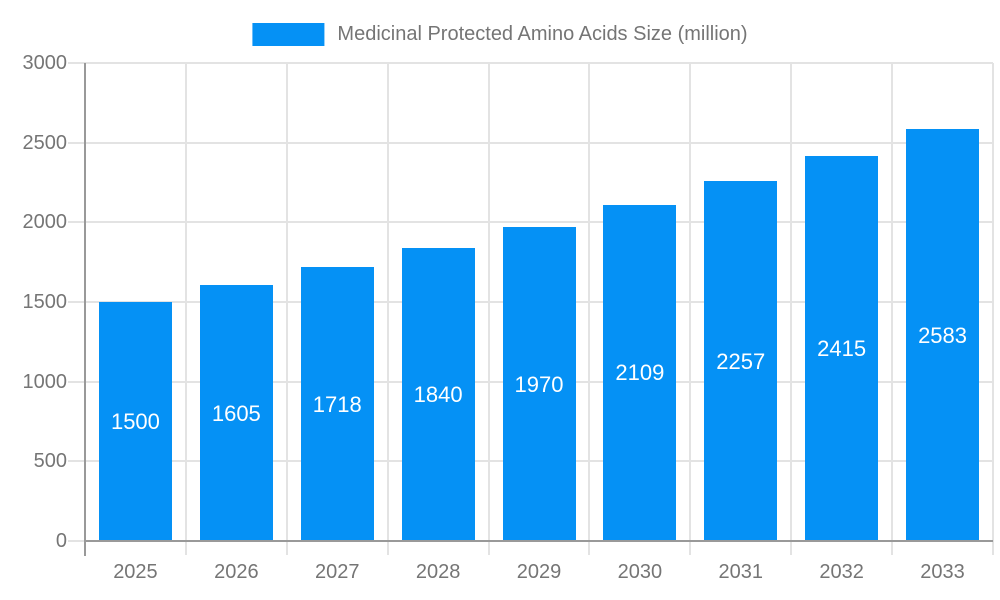  I want to click on y-axis-label: 0, so click(61, 541).